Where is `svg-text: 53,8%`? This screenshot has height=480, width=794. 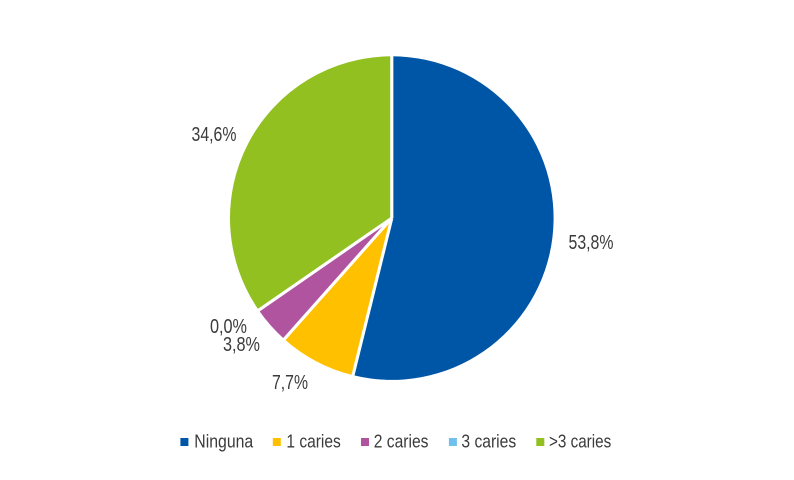
svg-text: 53,8% is located at coordinates (591, 243).